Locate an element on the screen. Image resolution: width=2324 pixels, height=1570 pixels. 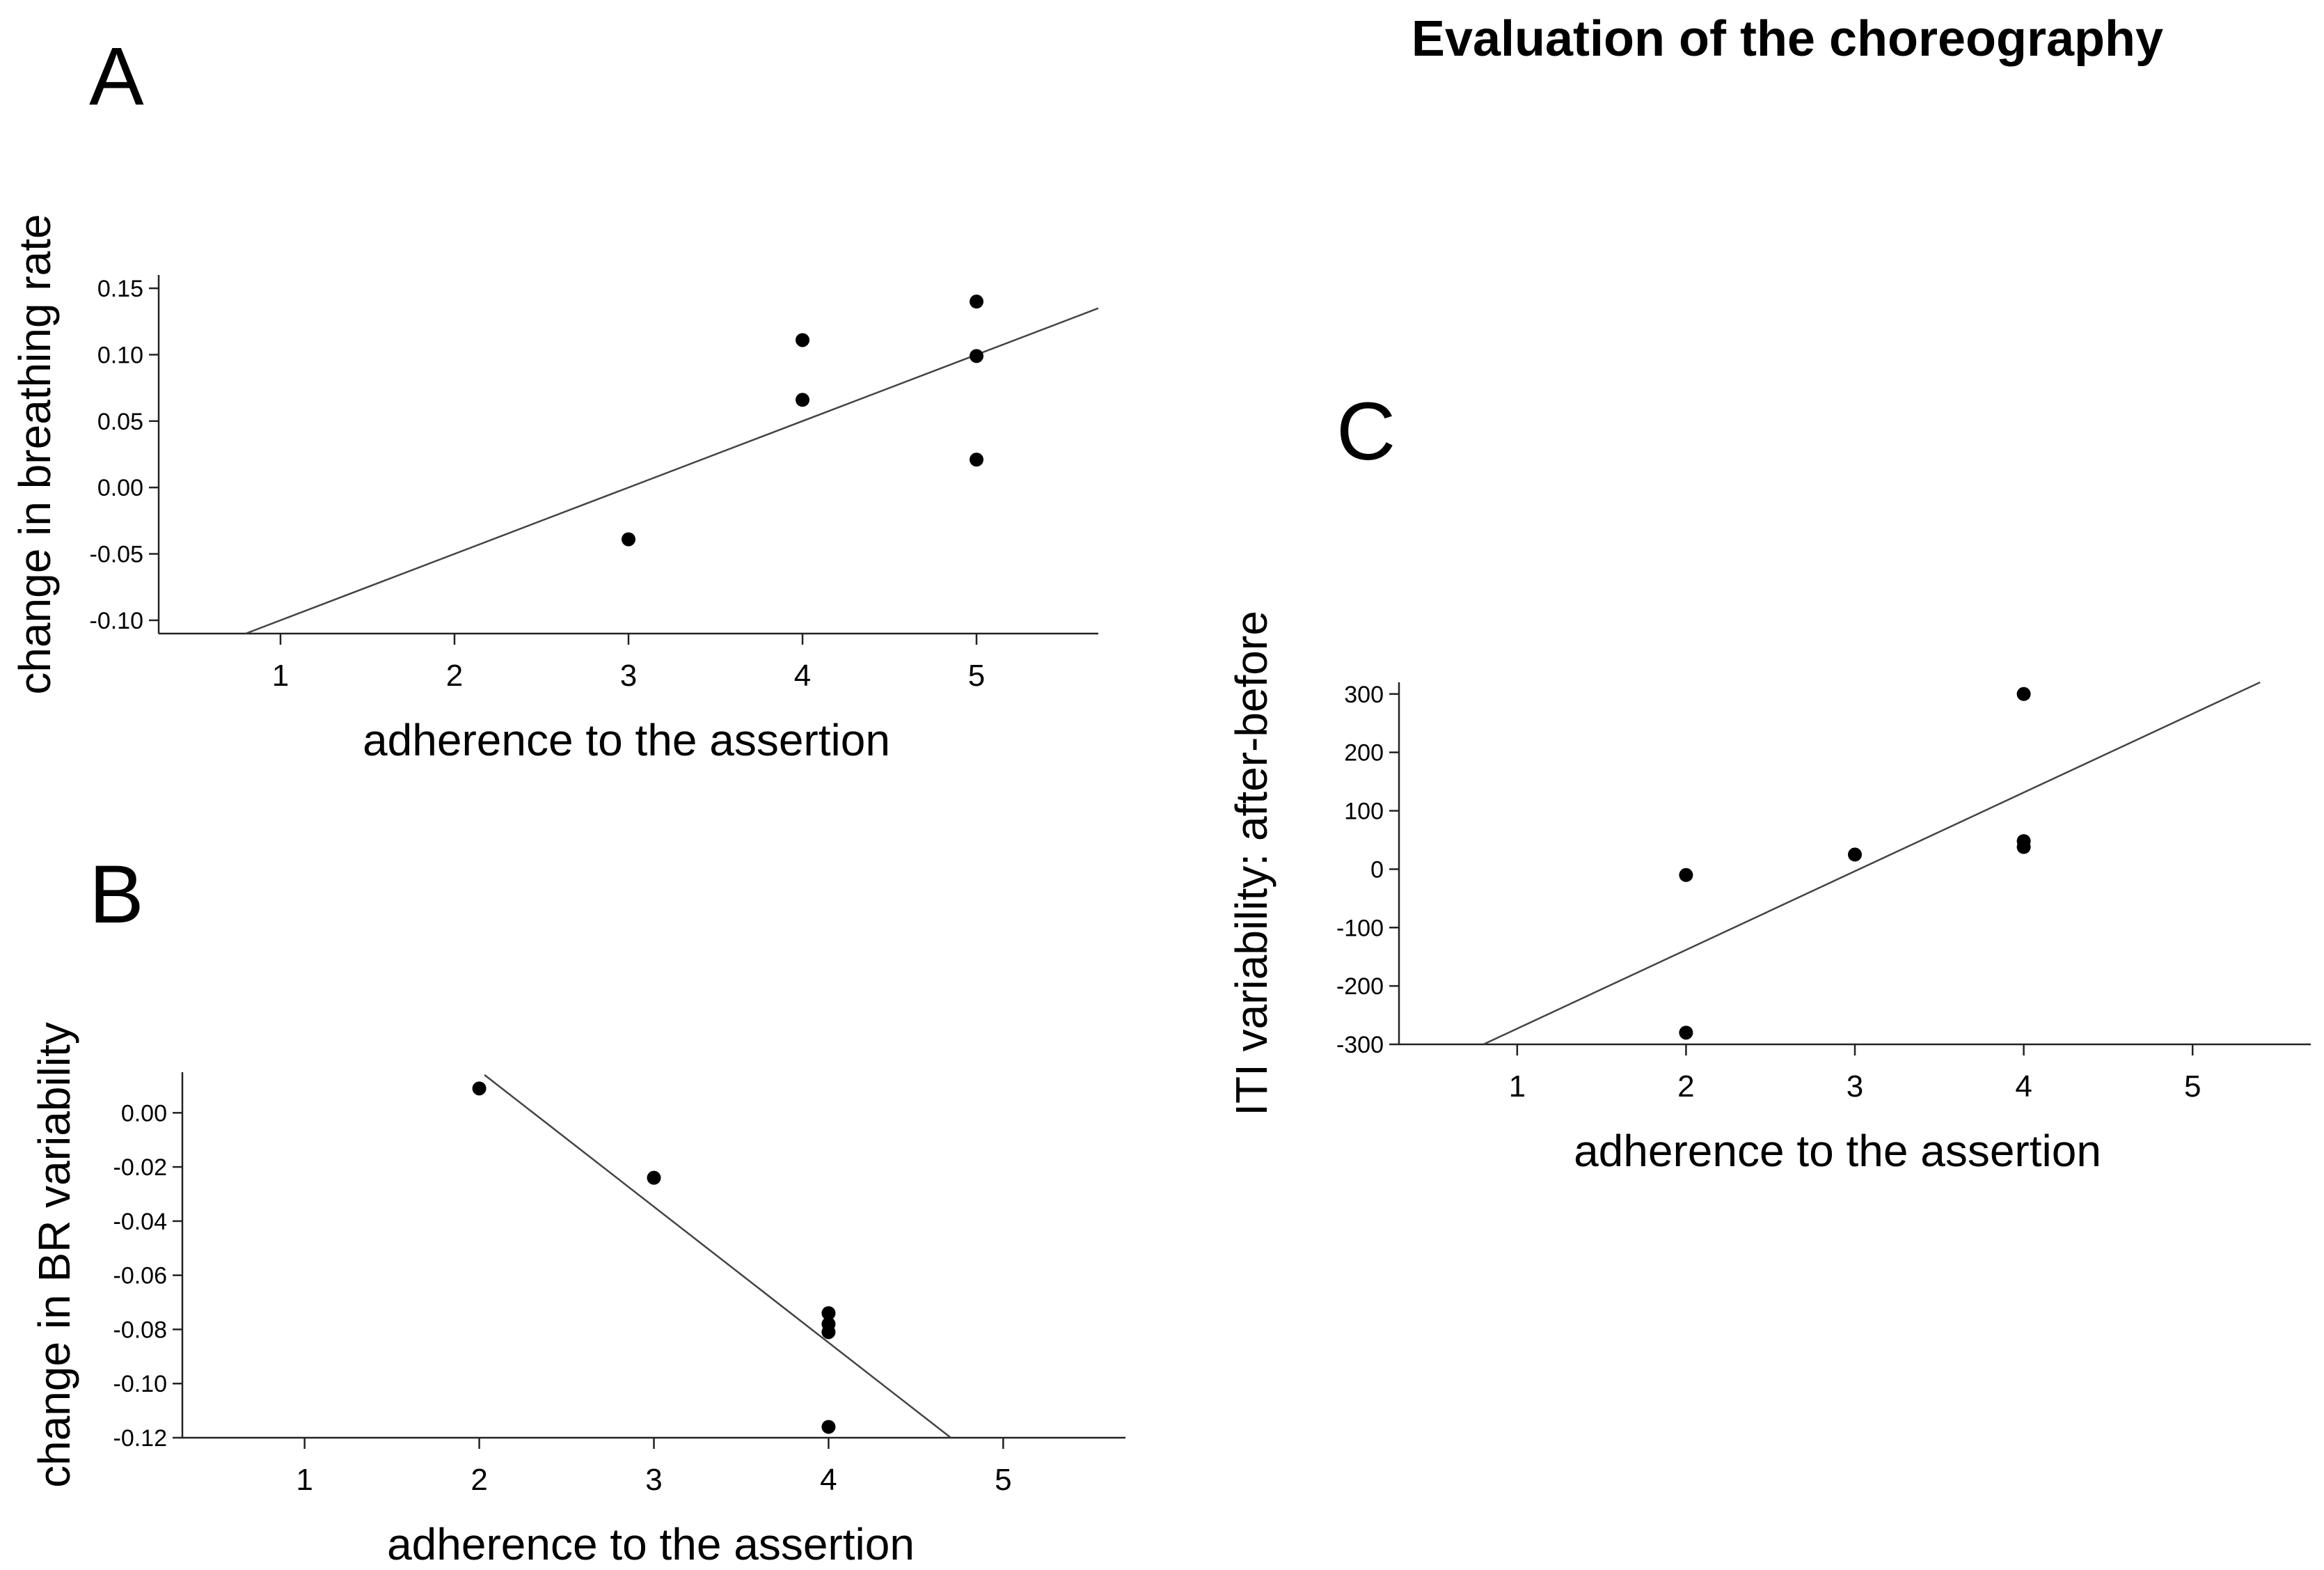
y-tick-label: 0 is located at coordinates (1377, 870).